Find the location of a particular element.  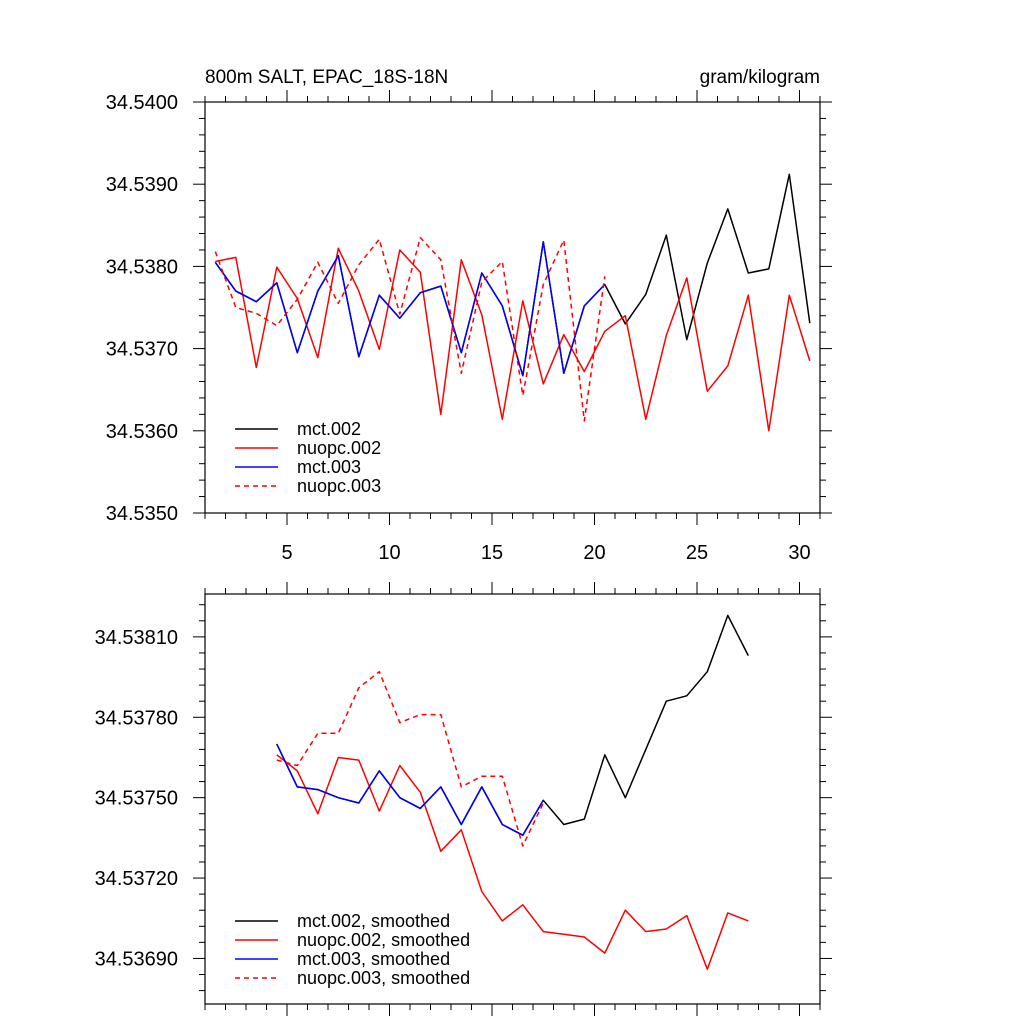

legend-label: mct.002, smoothed is located at coordinates (373, 921).